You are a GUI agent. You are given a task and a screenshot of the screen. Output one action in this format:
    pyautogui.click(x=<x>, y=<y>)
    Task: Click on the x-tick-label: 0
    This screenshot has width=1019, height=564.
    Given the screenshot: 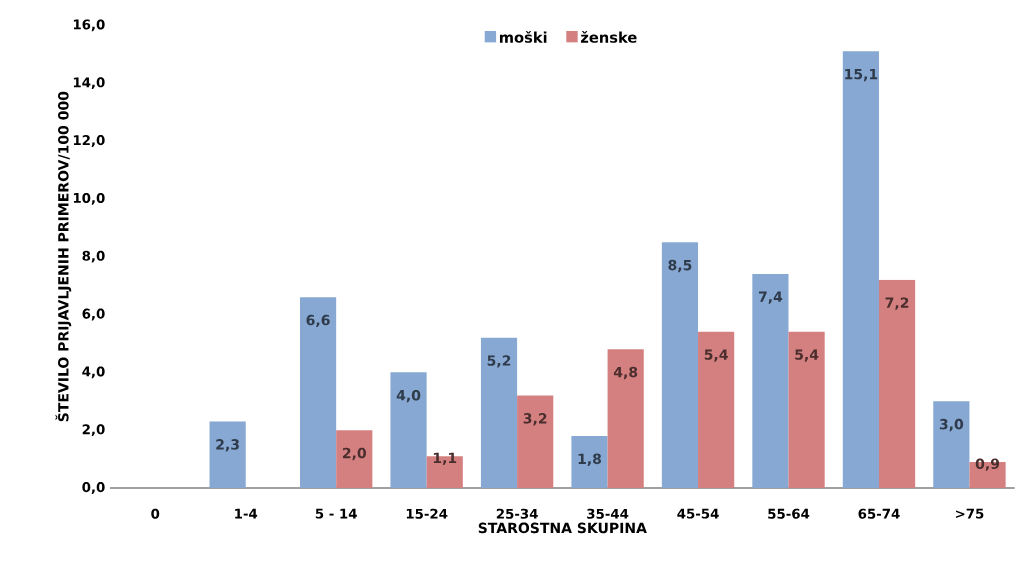 What is the action you would take?
    pyautogui.click(x=155, y=513)
    